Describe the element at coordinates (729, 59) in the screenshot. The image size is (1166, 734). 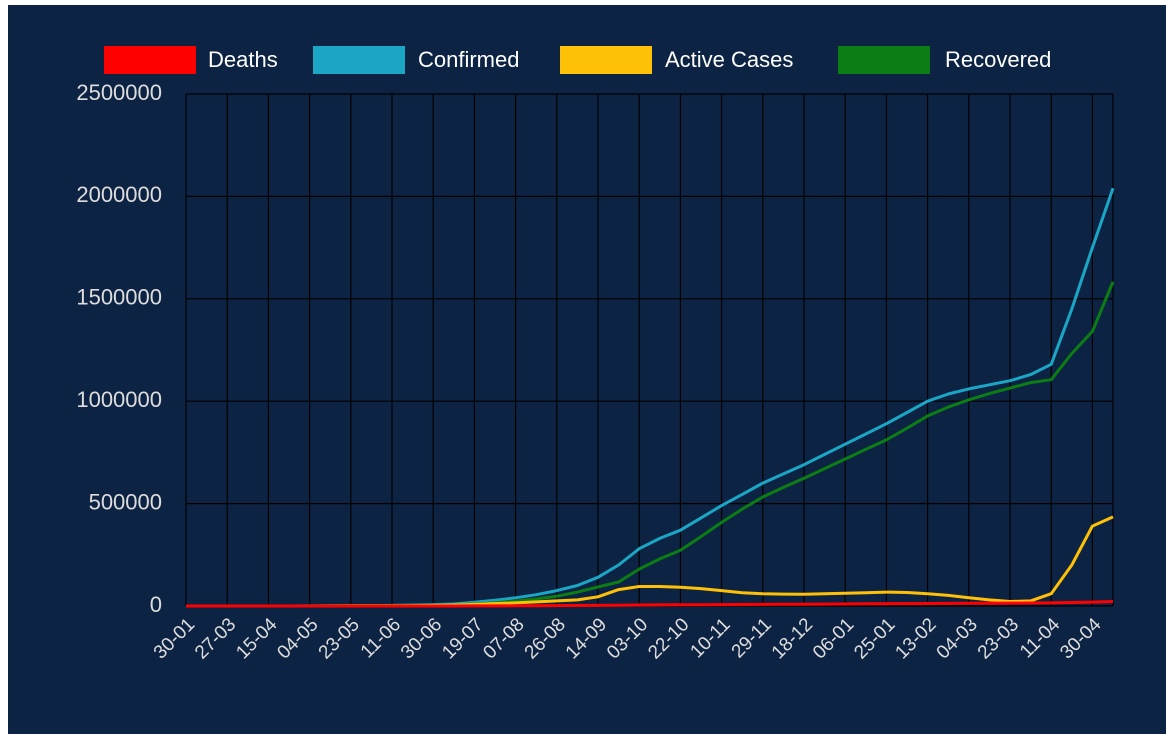
I see `legend-label: Active Cases` at that location.